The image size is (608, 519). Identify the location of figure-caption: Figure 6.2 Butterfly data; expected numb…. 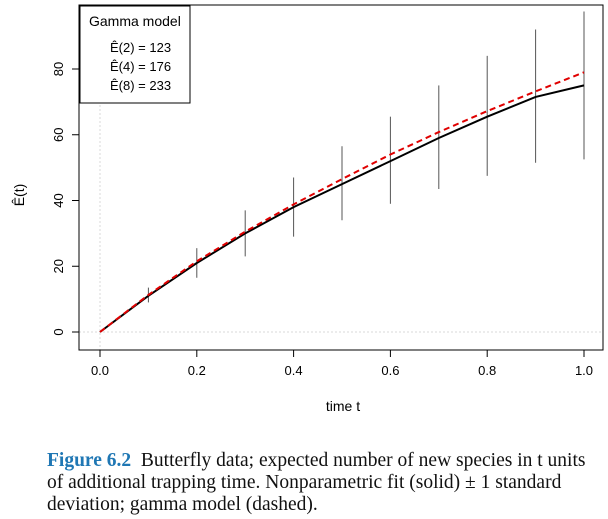
(319, 483).